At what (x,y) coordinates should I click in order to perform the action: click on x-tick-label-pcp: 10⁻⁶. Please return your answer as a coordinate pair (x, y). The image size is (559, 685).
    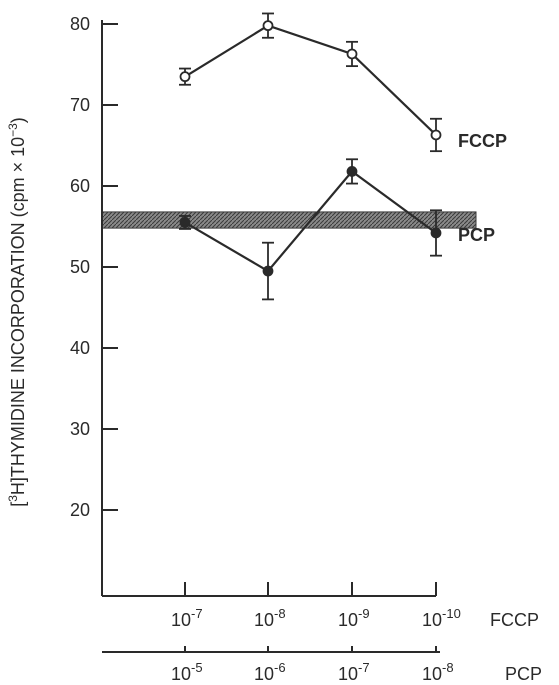
    Looking at the image, I should click on (270, 672).